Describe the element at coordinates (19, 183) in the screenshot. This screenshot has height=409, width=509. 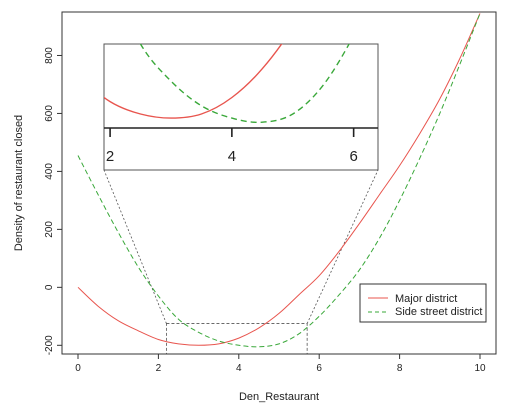
I see `y-axis-label: Density of restaurant closed` at that location.